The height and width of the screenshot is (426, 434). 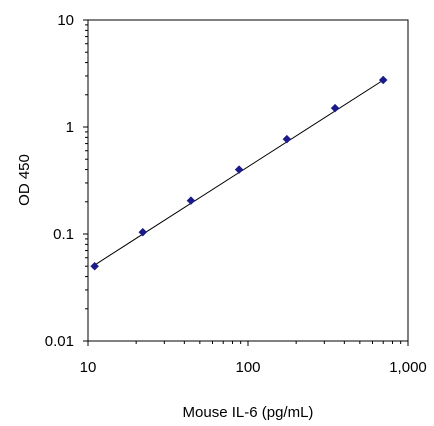 I want to click on y-tick-label: 0.01, so click(x=59, y=341).